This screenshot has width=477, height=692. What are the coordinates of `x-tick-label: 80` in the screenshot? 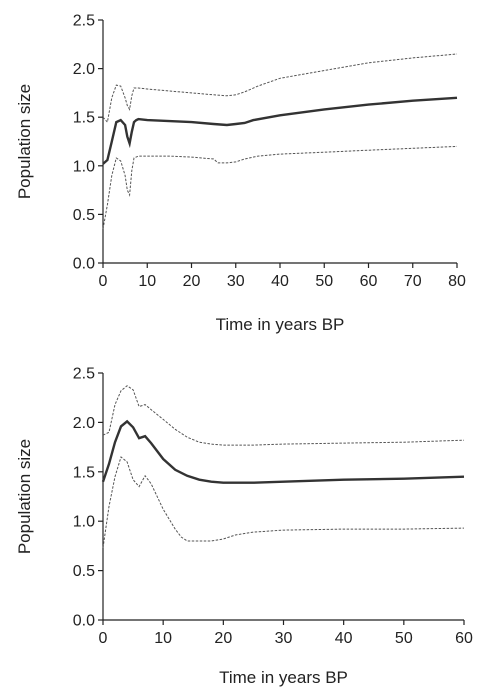 It's located at (457, 281).